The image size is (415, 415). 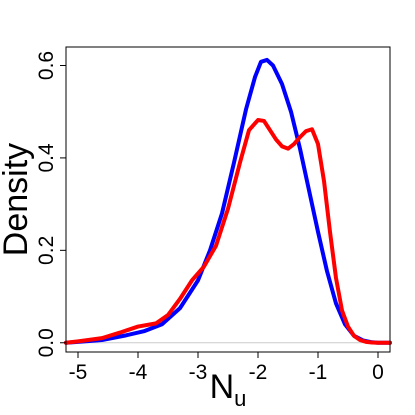 I want to click on y-tick-label: 0.6, so click(x=46, y=65).